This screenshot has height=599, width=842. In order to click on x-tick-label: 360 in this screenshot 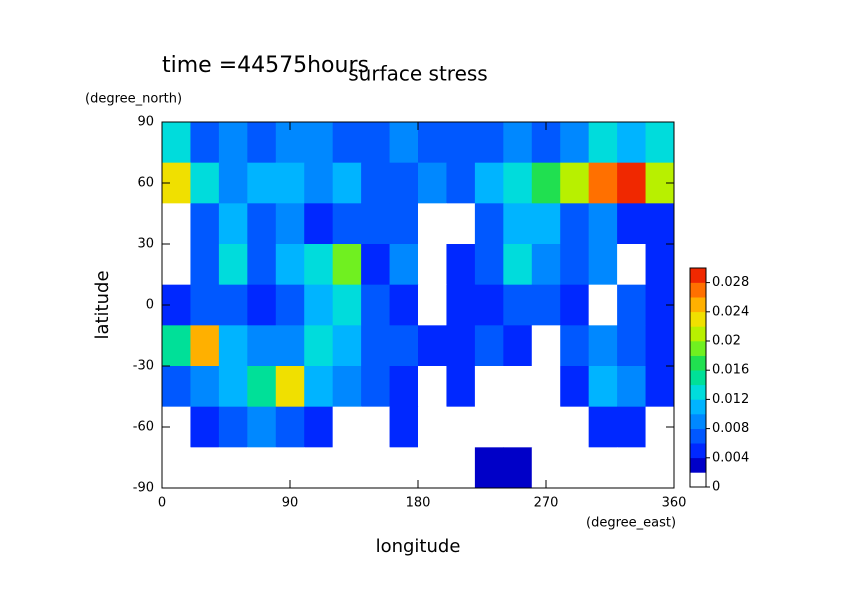, I will do `click(674, 503)`.